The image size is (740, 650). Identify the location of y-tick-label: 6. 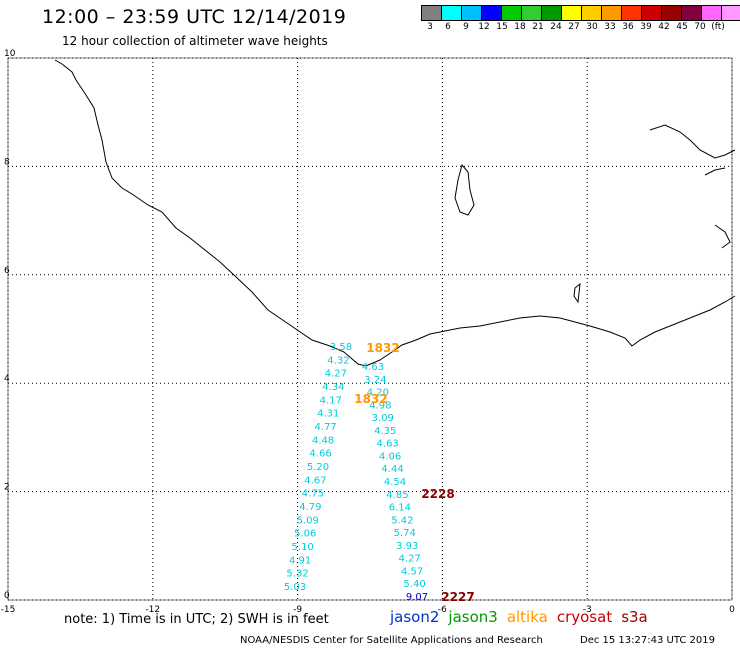
(7, 271).